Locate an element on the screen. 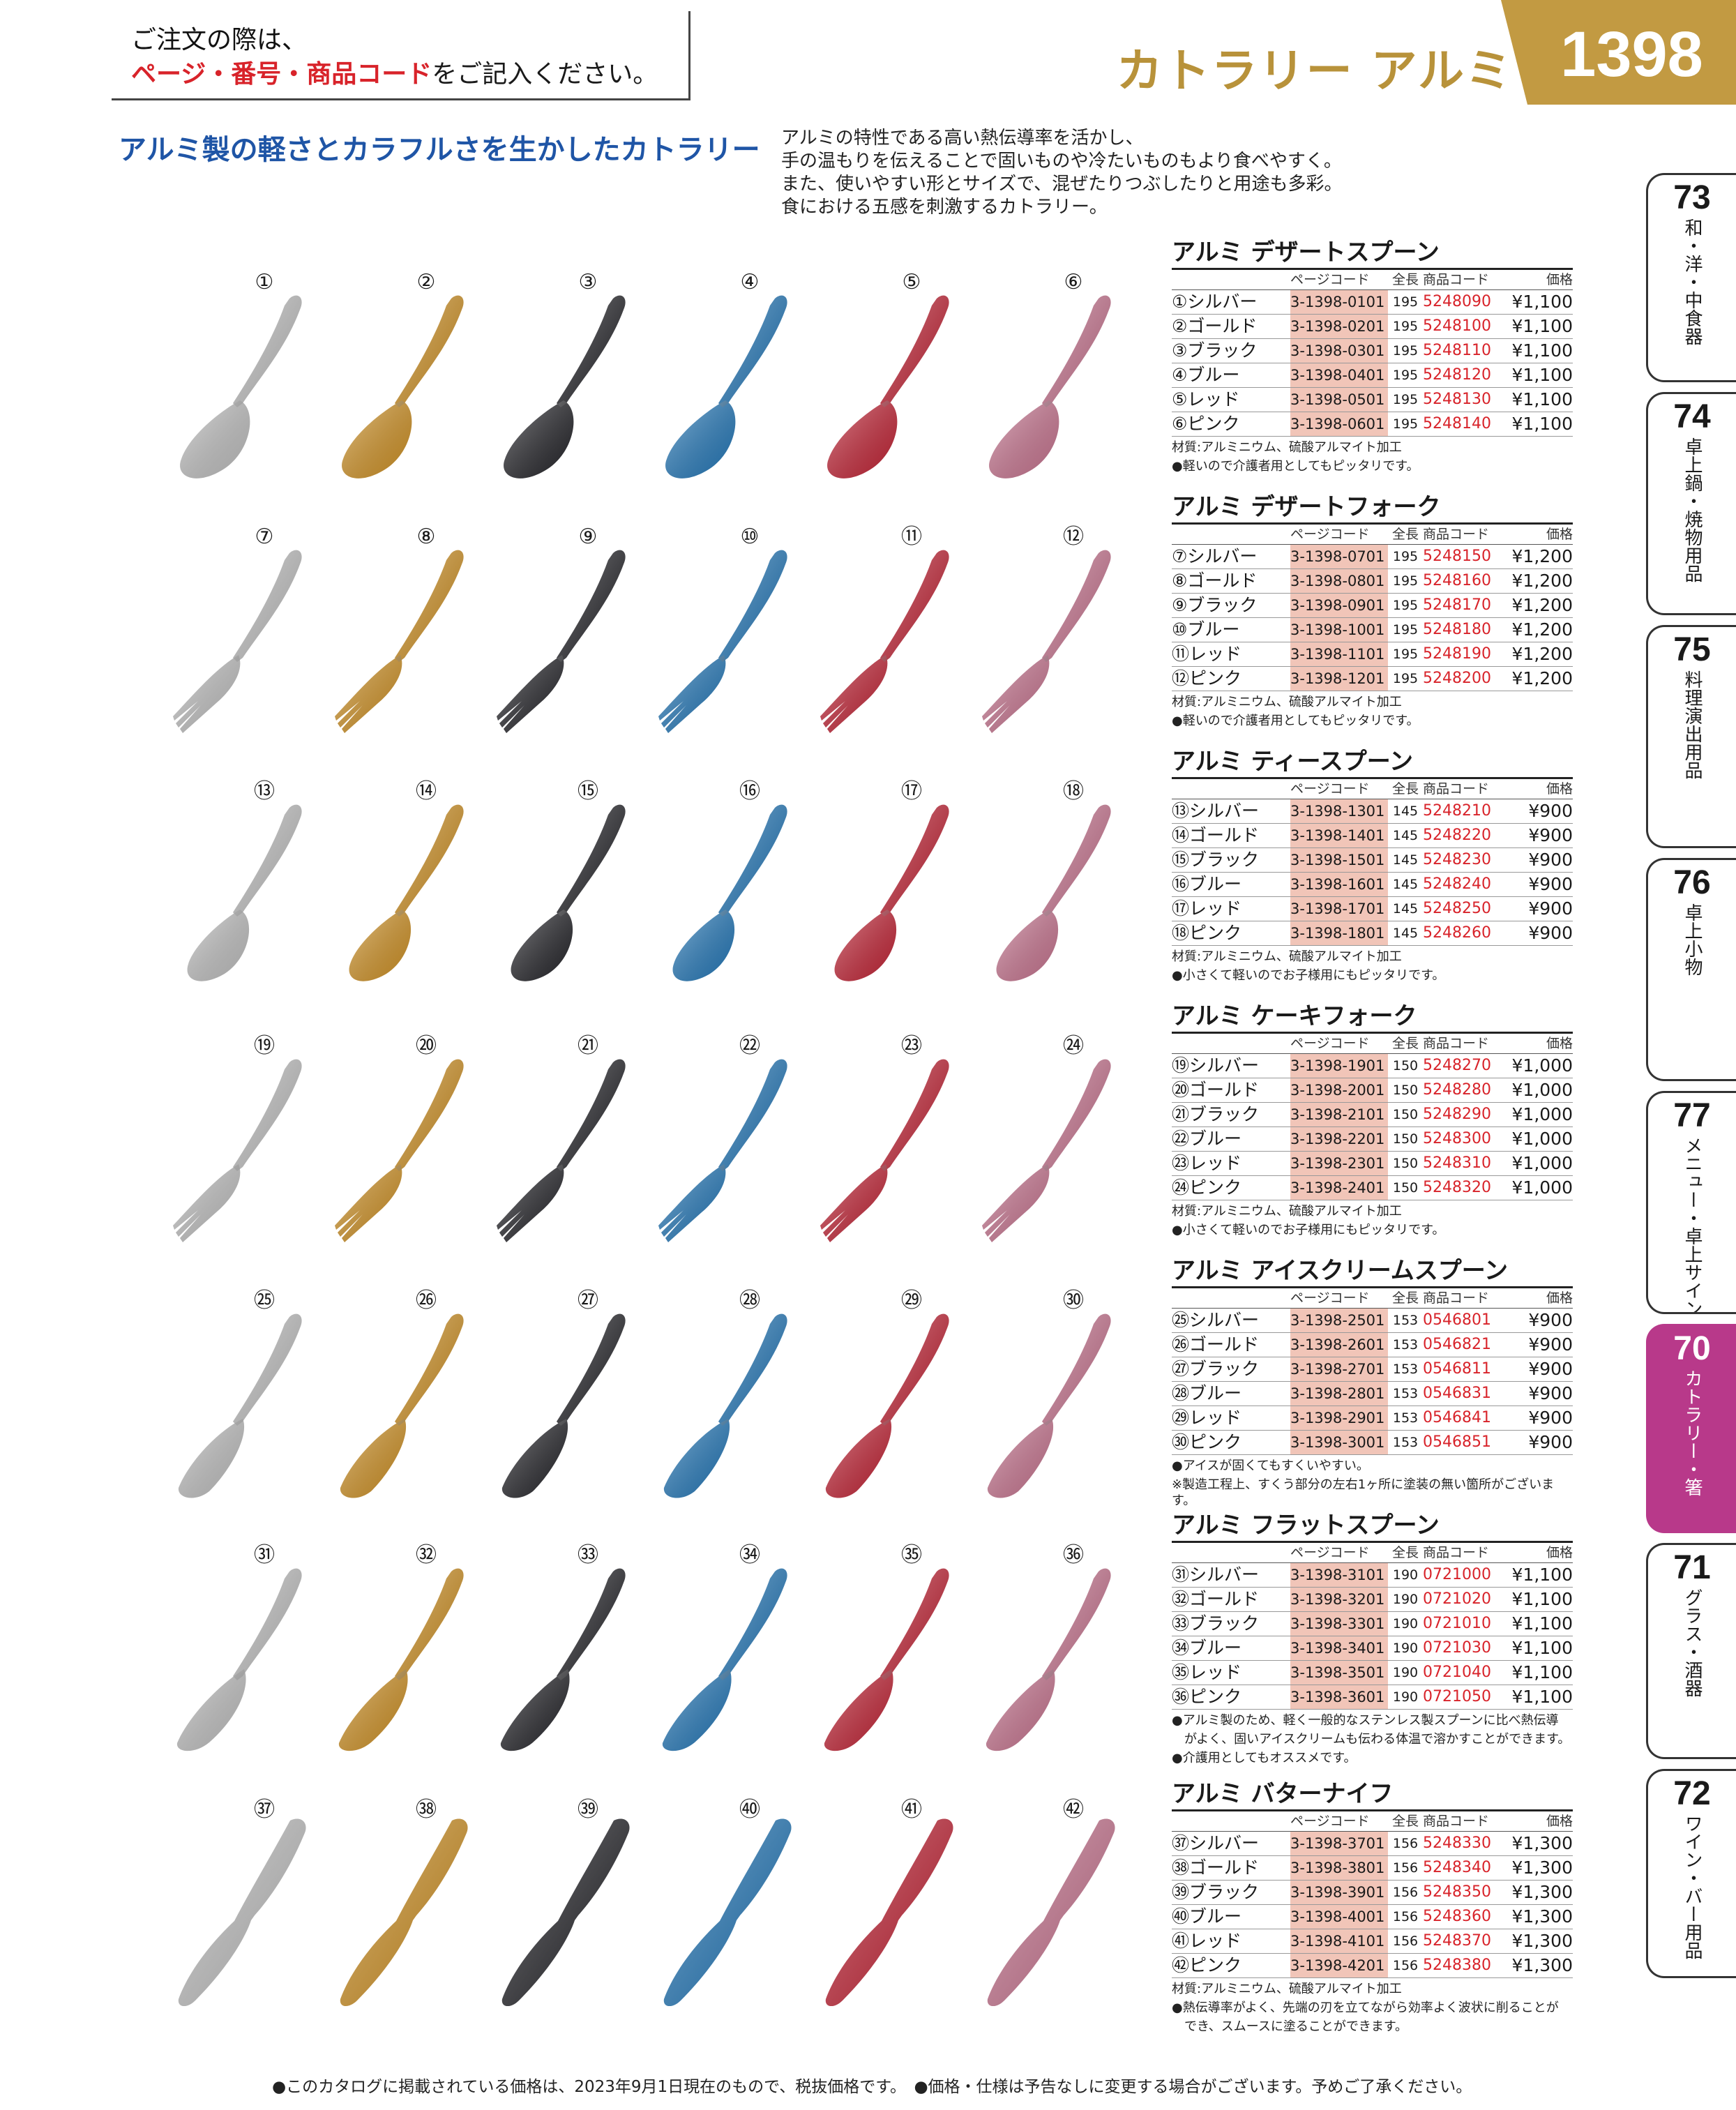 The height and width of the screenshot is (2110, 1736). column-header is located at coordinates (1231, 1298).